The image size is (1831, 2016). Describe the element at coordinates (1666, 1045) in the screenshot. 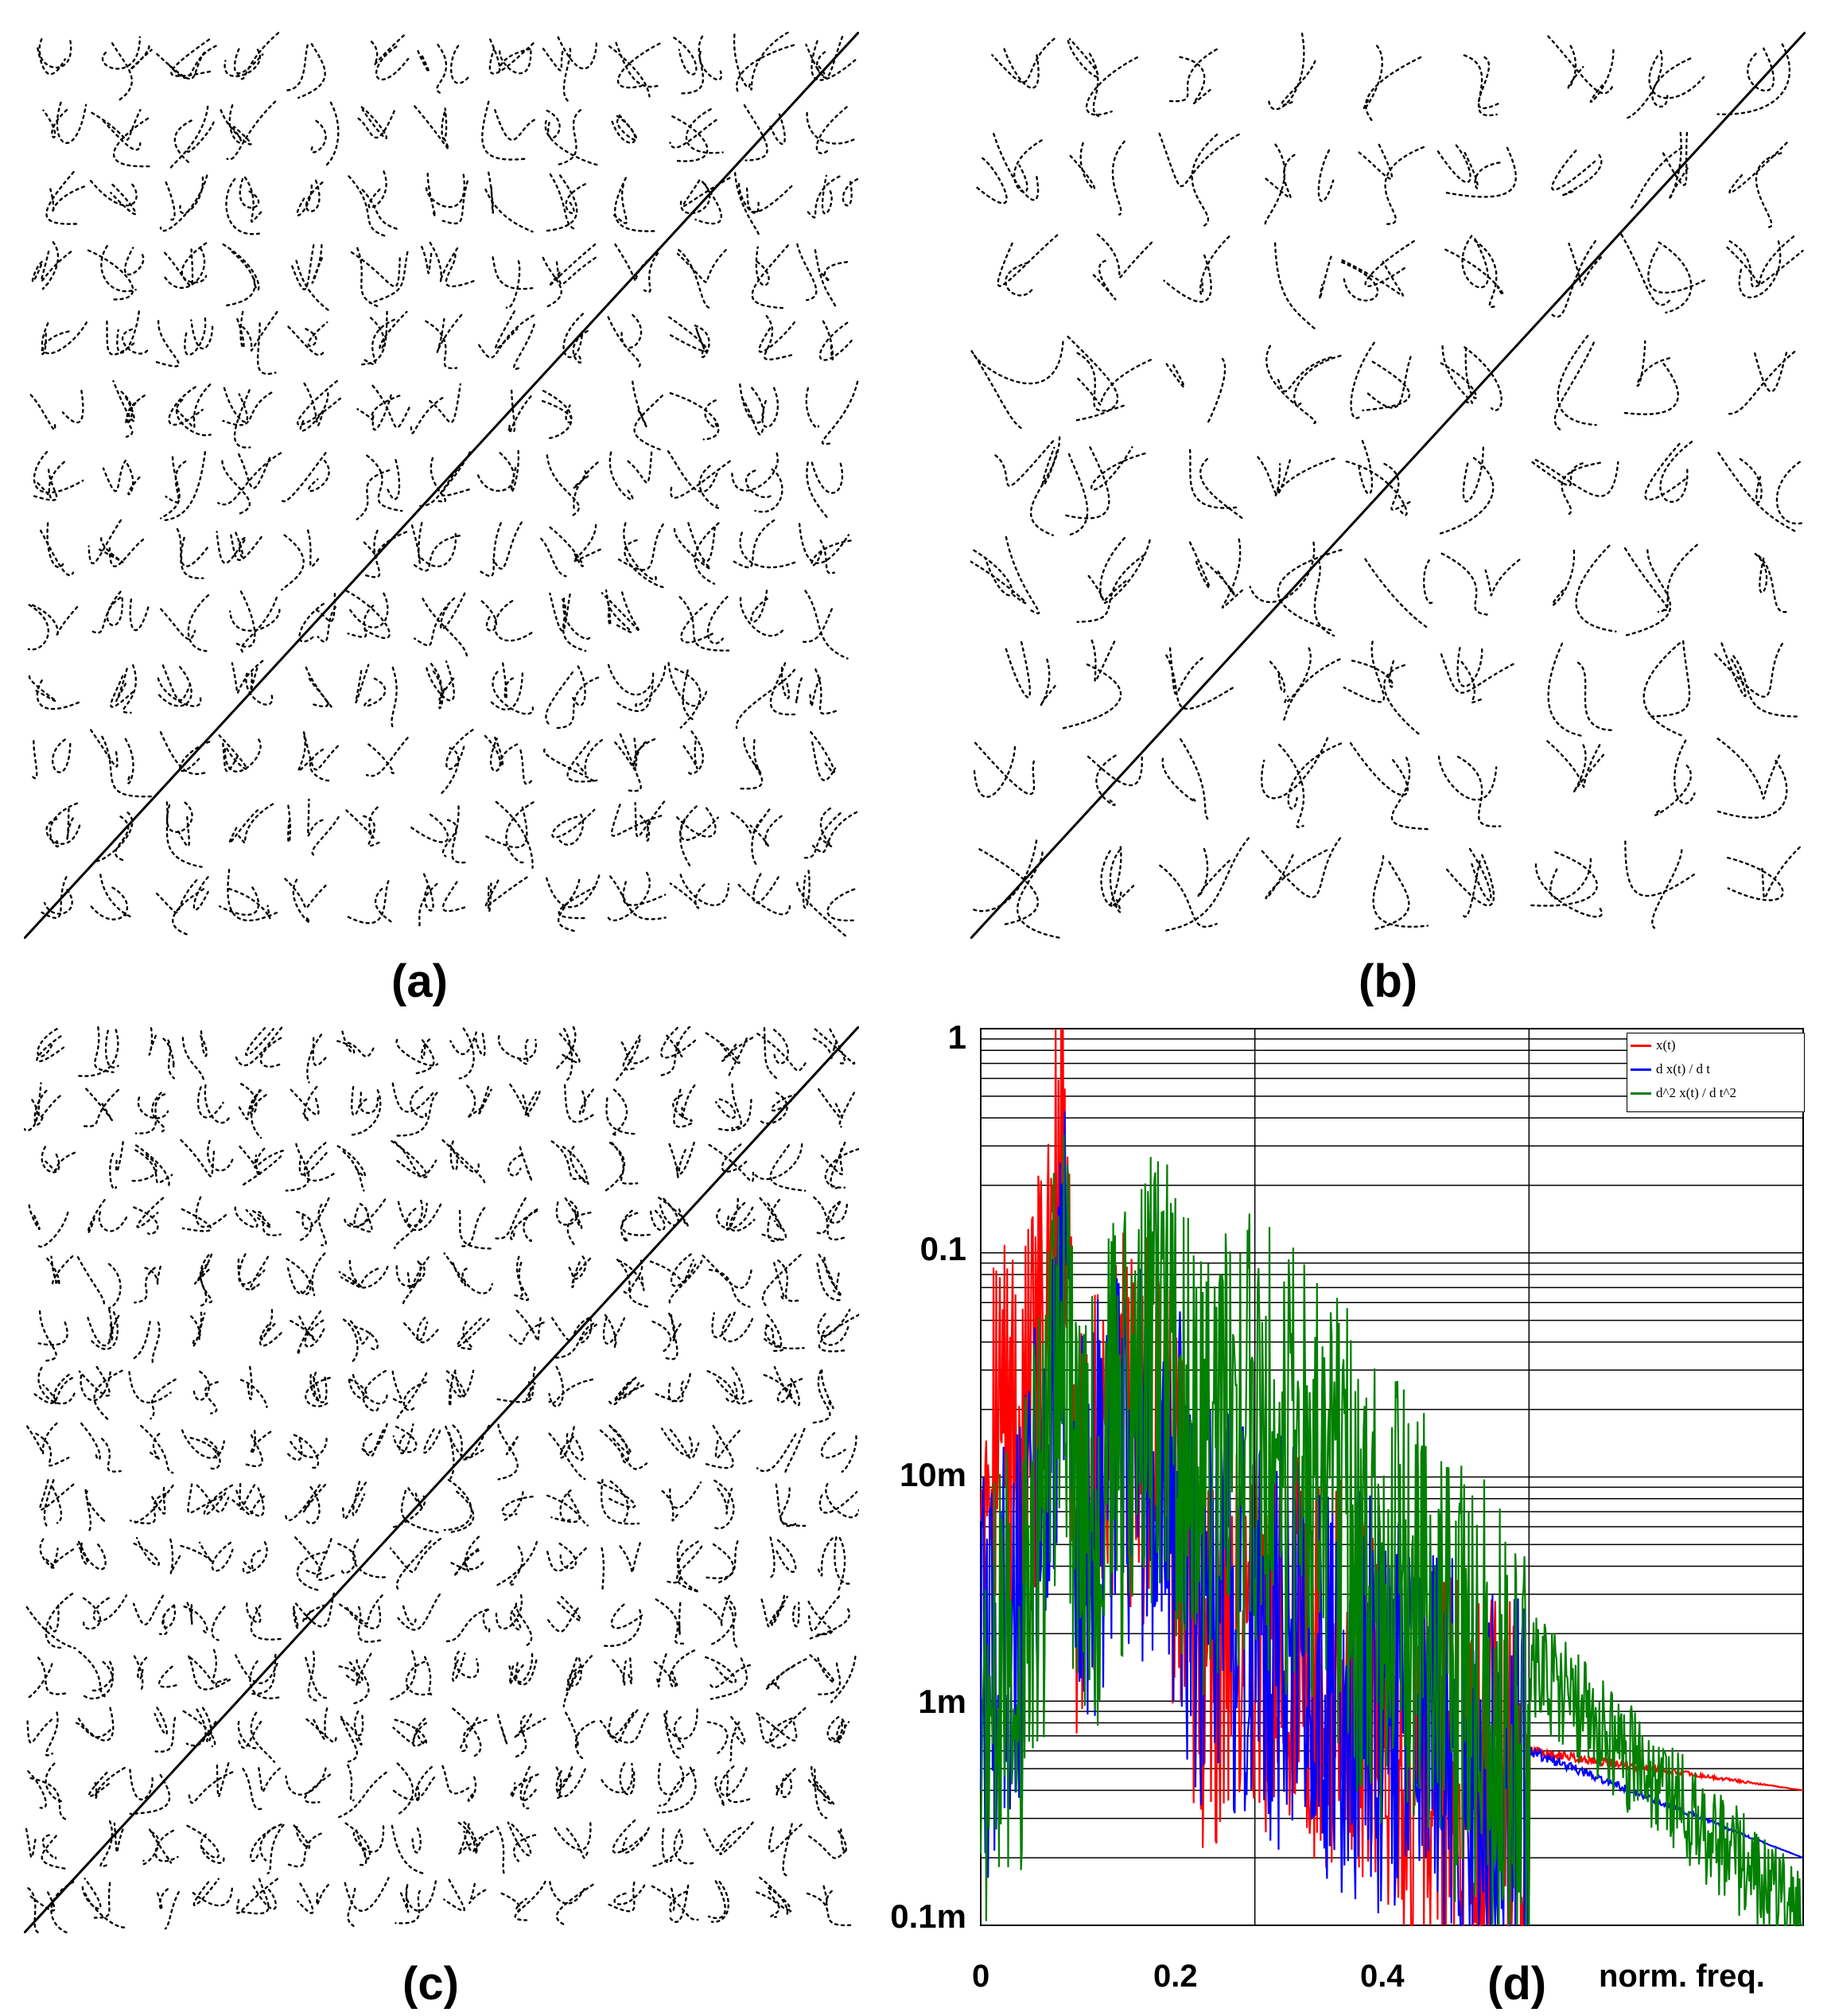

I see `legend-label: x(t)` at that location.